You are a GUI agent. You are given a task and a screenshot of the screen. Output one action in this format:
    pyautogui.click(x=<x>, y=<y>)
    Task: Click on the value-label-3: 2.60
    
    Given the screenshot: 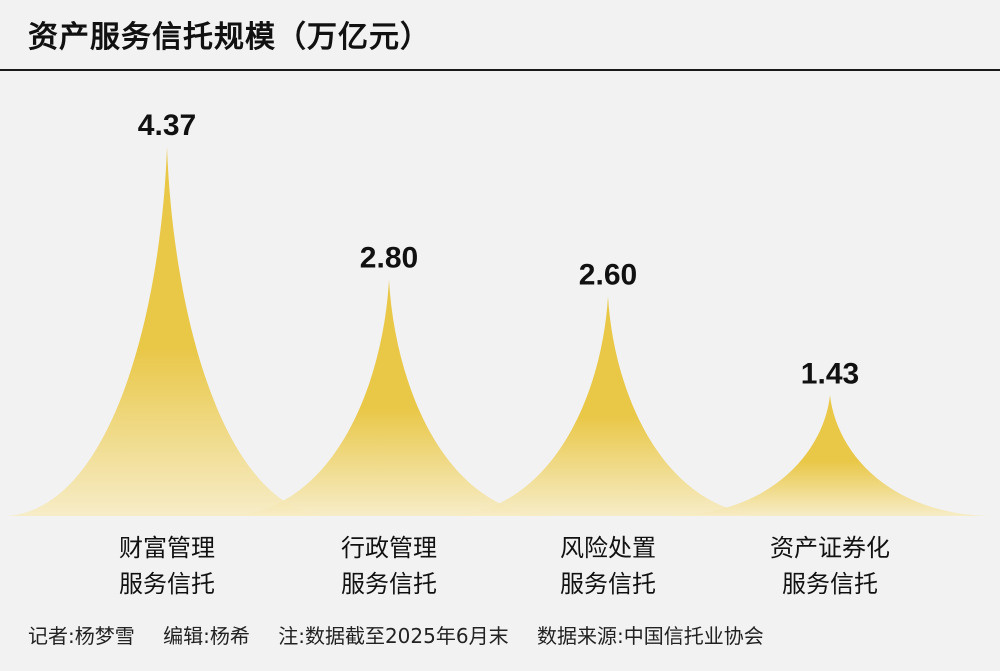 What is the action you would take?
    pyautogui.click(x=608, y=274)
    